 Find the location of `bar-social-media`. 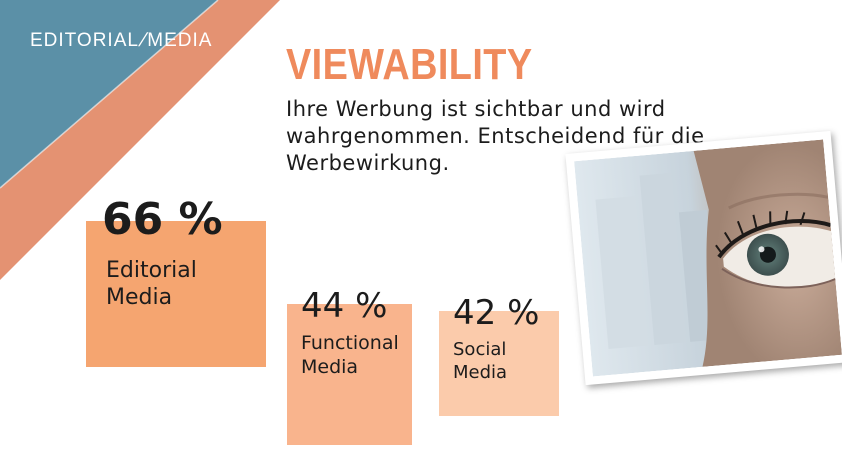

bar-social-media is located at coordinates (499, 363).